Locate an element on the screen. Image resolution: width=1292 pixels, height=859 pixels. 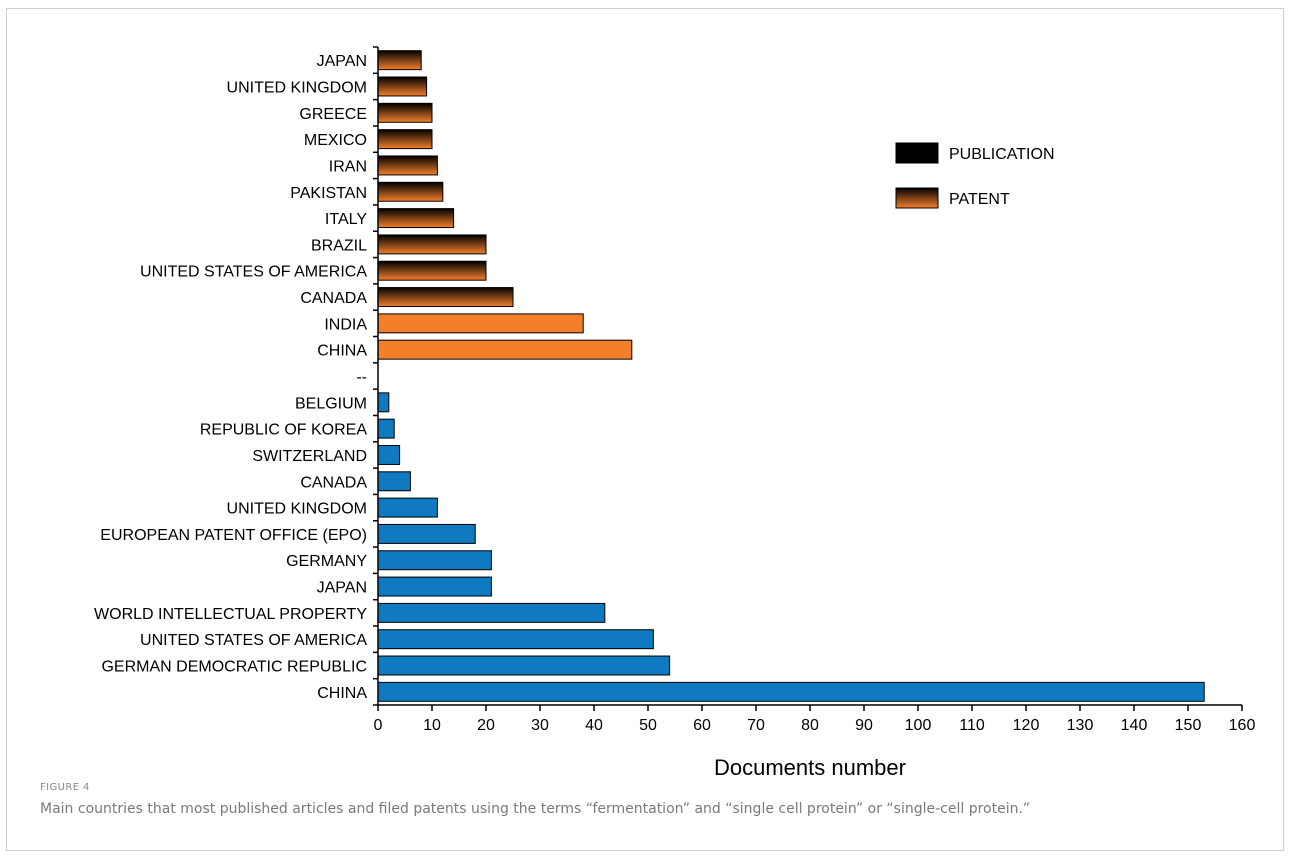
x-tick-label: 110 is located at coordinates (972, 725).